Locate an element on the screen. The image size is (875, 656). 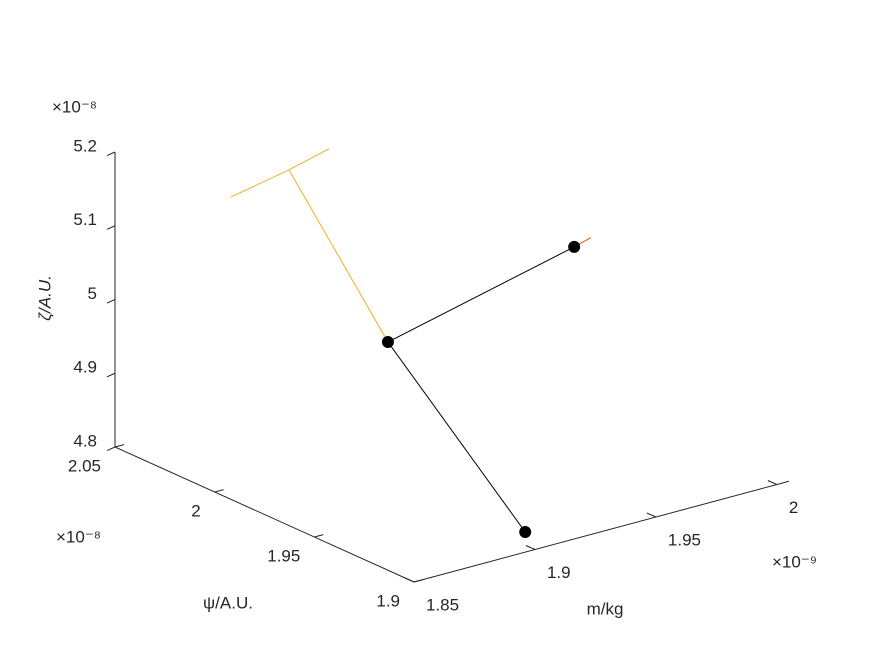
z-tick-label: 5 is located at coordinates (92, 293).